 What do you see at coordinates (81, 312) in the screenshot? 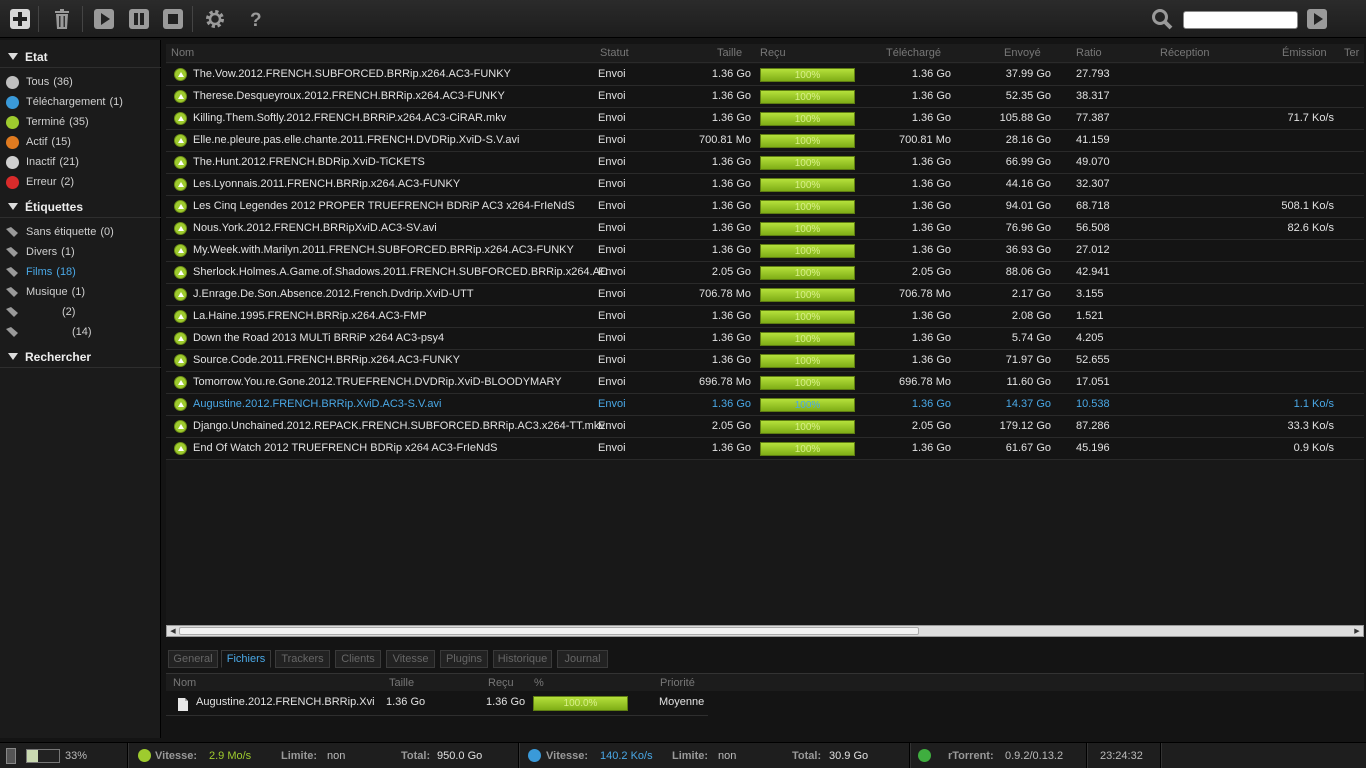
I see `sidebar-label-item: (2)` at bounding box center [81, 312].